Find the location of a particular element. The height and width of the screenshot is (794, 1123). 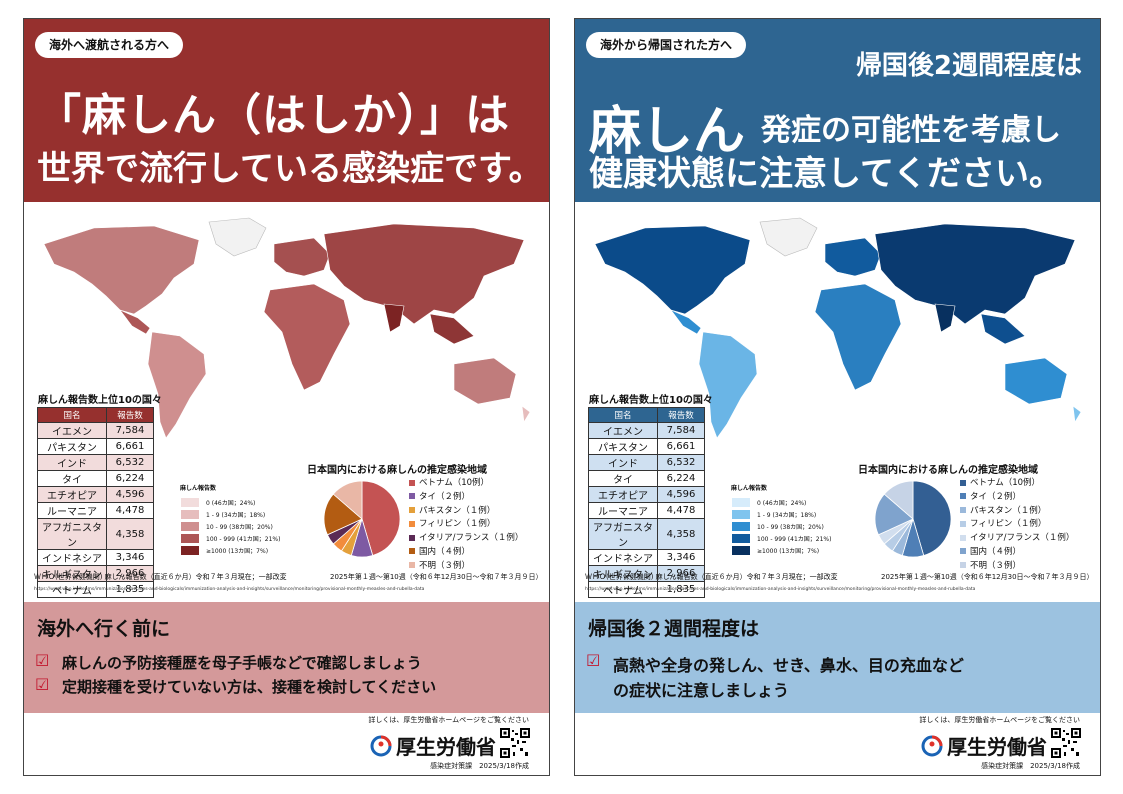

advice-item: の症状に注意しましょう is located at coordinates (701, 690).